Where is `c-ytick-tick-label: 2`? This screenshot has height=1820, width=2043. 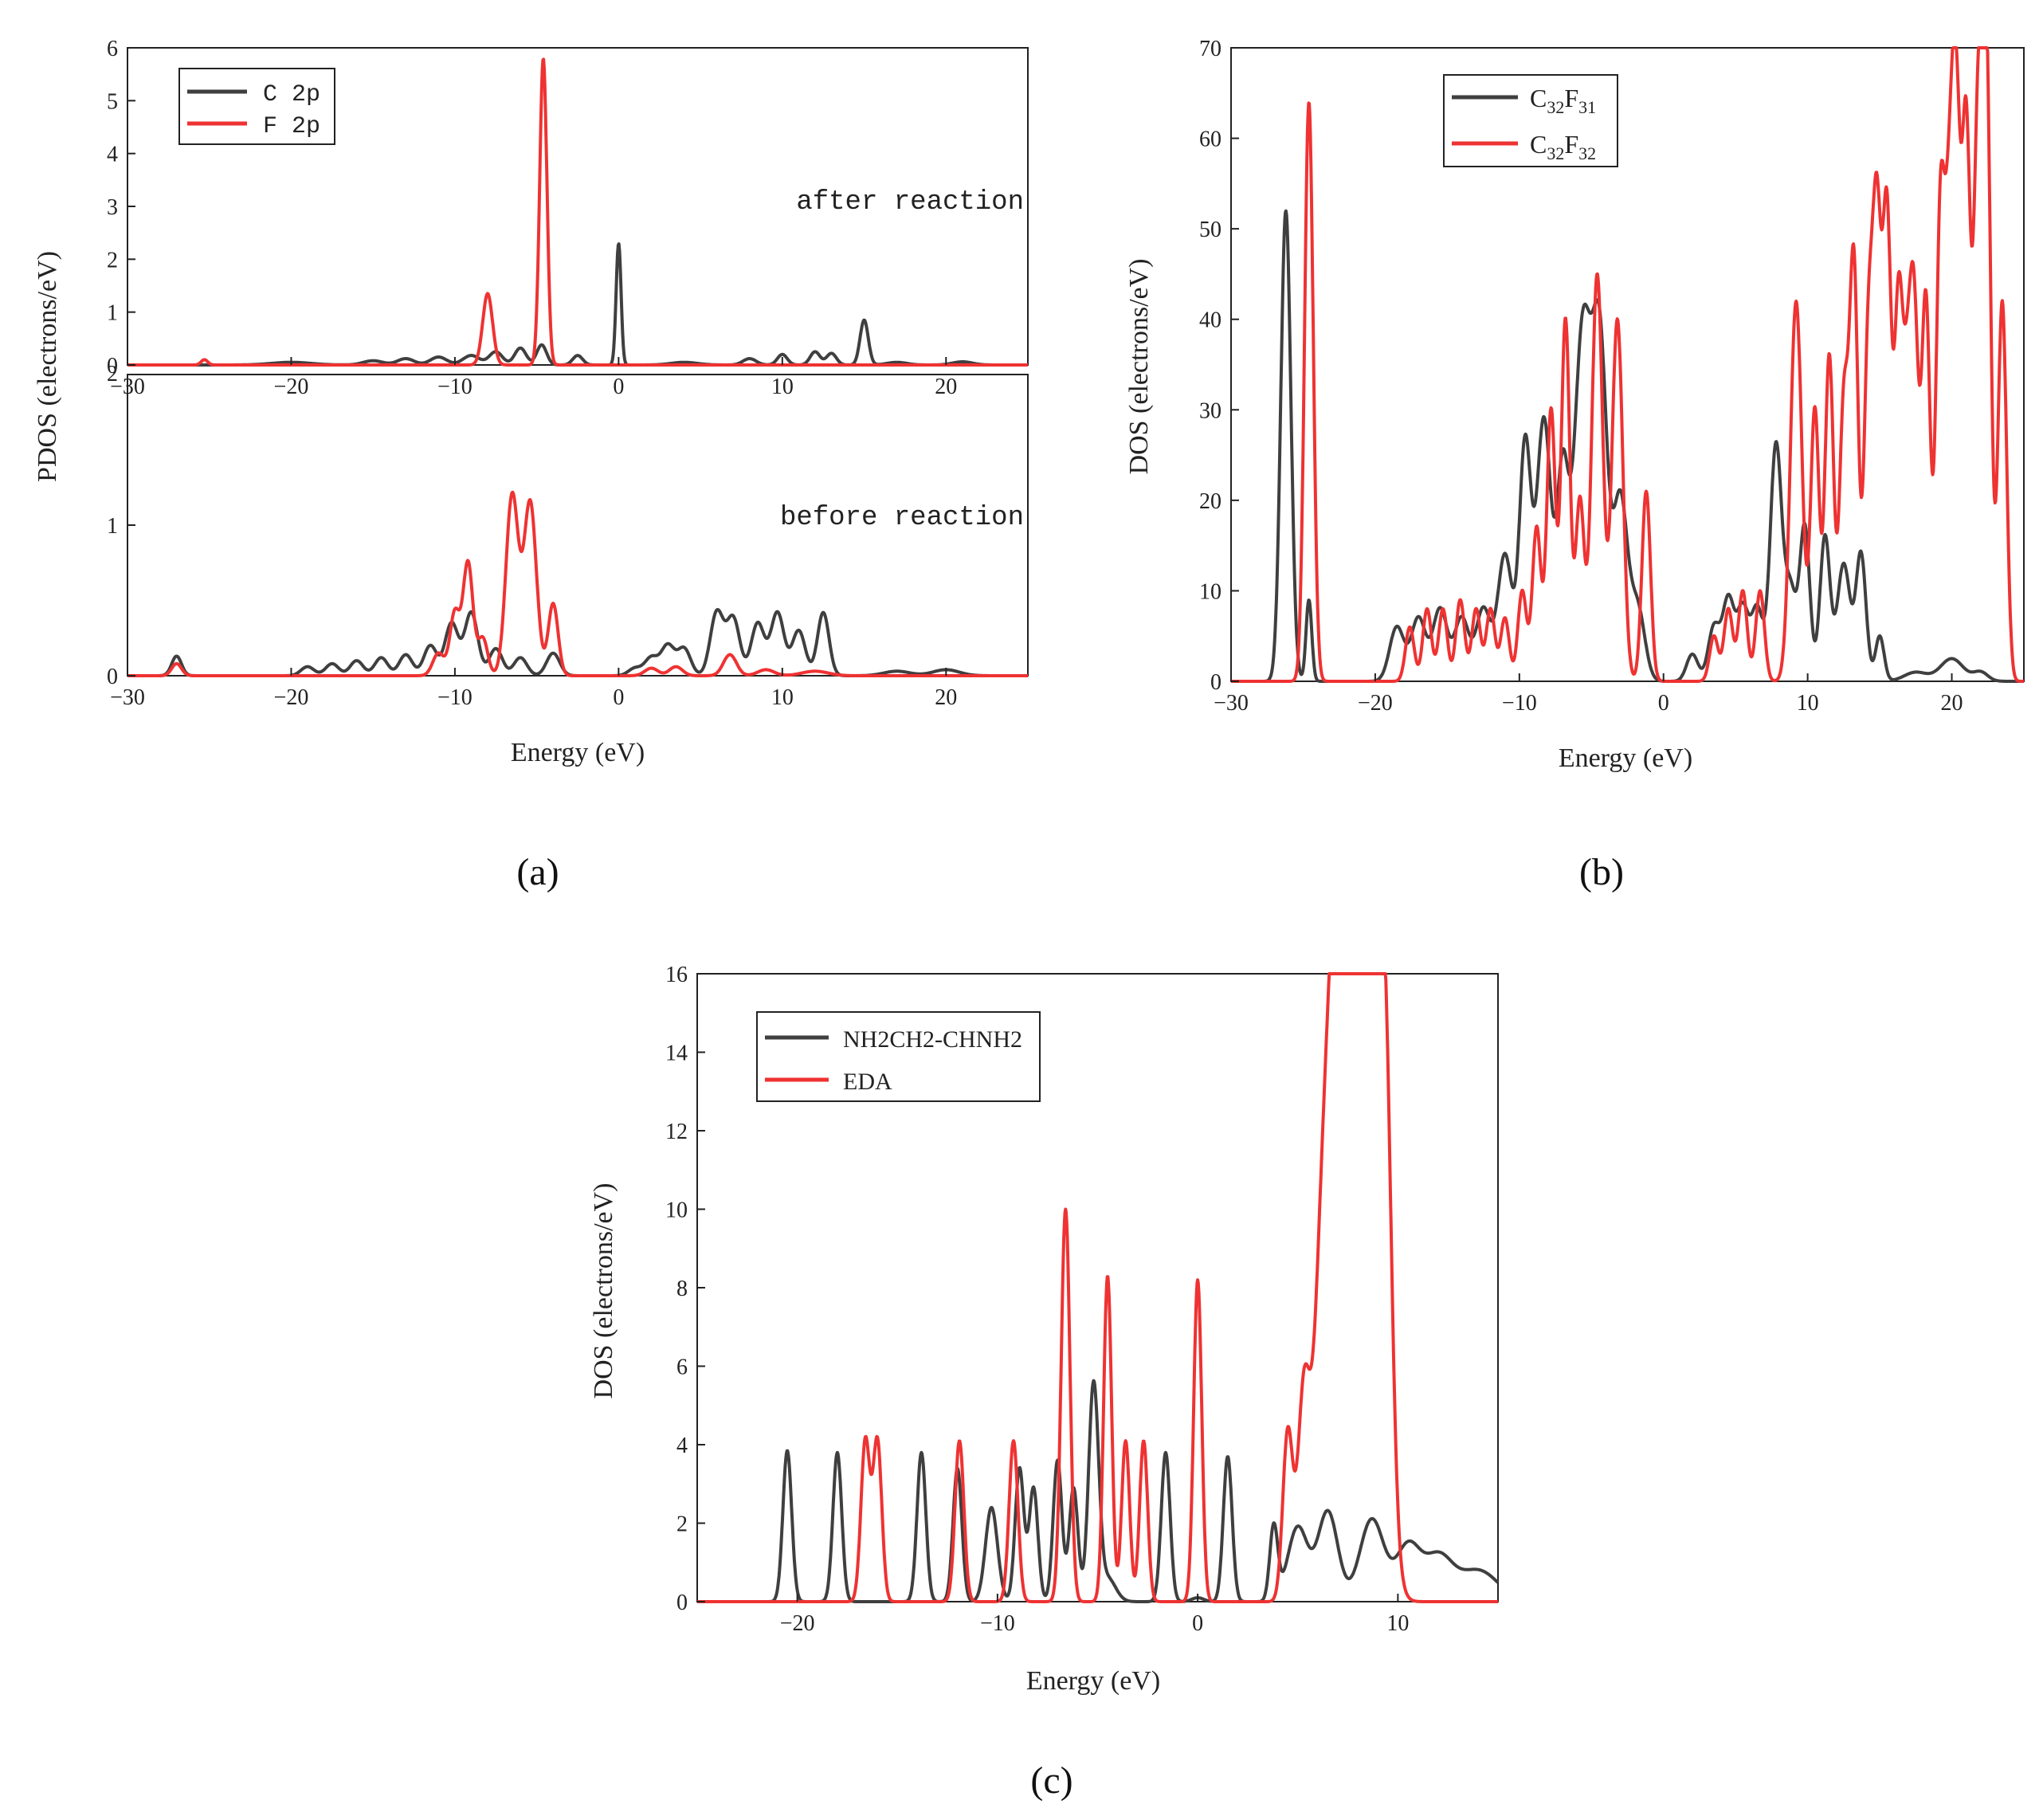 c-ytick-tick-label: 2 is located at coordinates (682, 1524).